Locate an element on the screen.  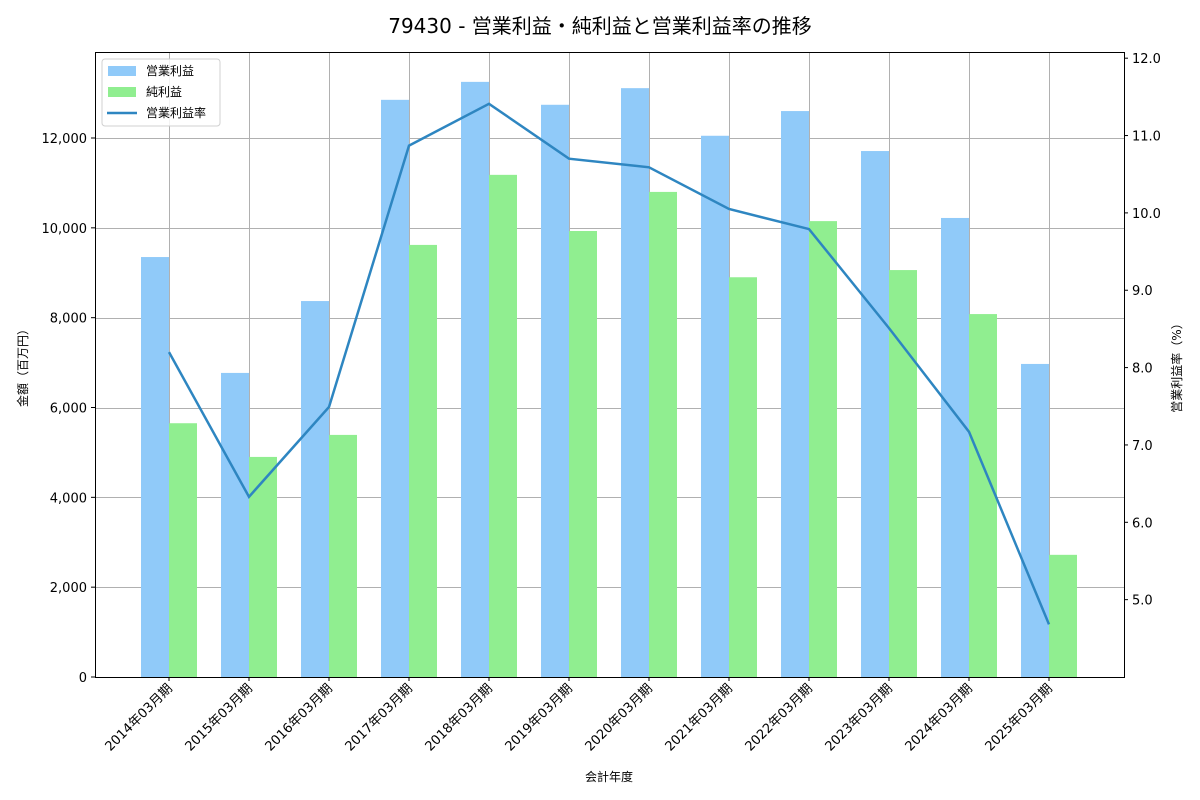
x-tick-label: 2021年03月期 is located at coordinates (699, 717).